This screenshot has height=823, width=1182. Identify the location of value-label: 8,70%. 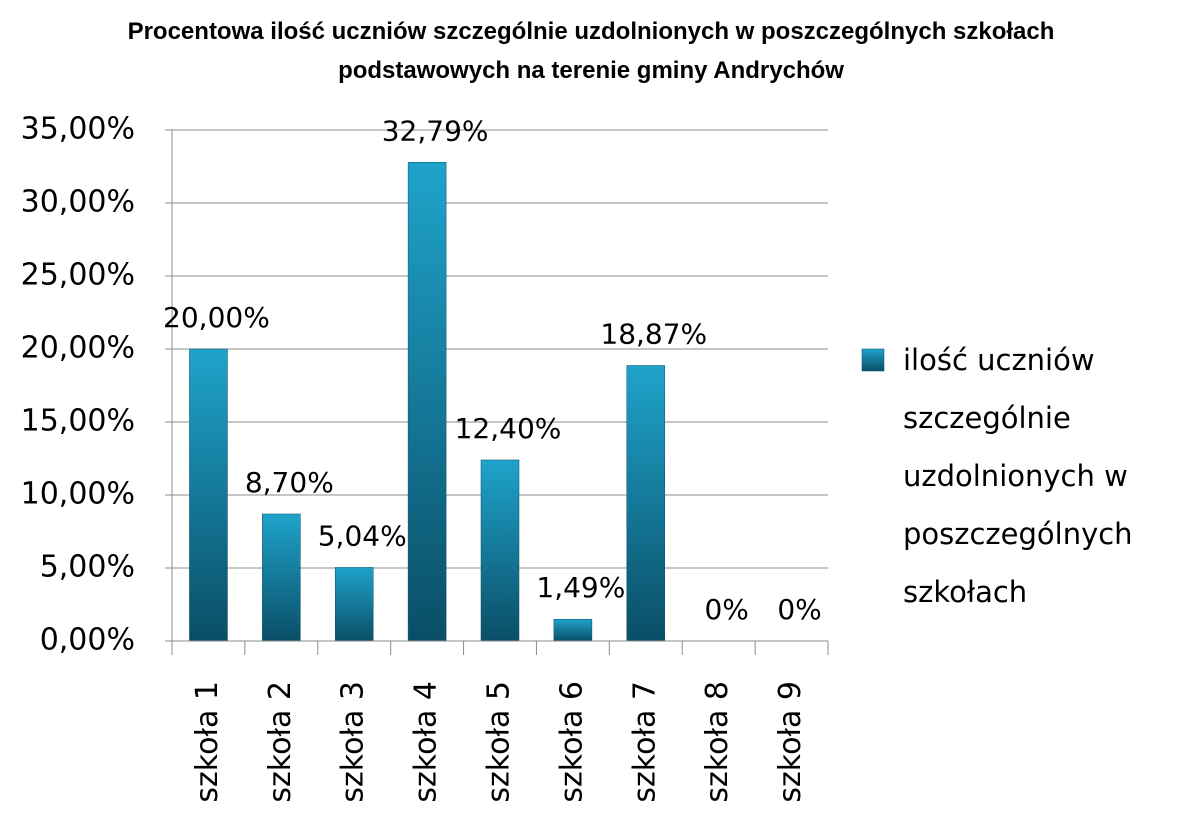
(289, 482).